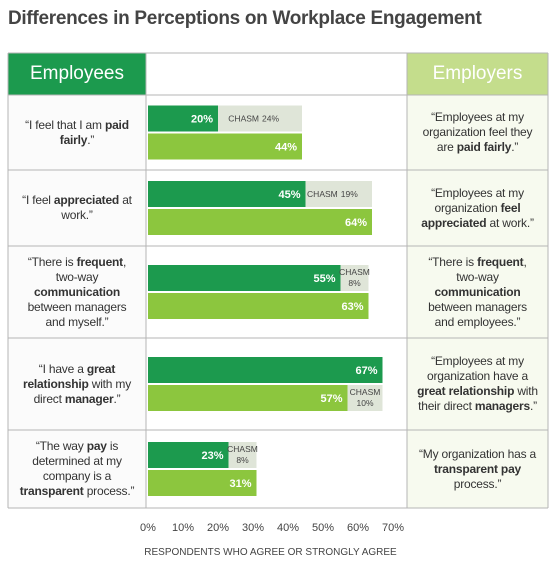 This screenshot has height=564, width=554. I want to click on x-axis-label: RESPONDENTS WHO AGREE OR STRONGLY AGREE, so click(270, 552).